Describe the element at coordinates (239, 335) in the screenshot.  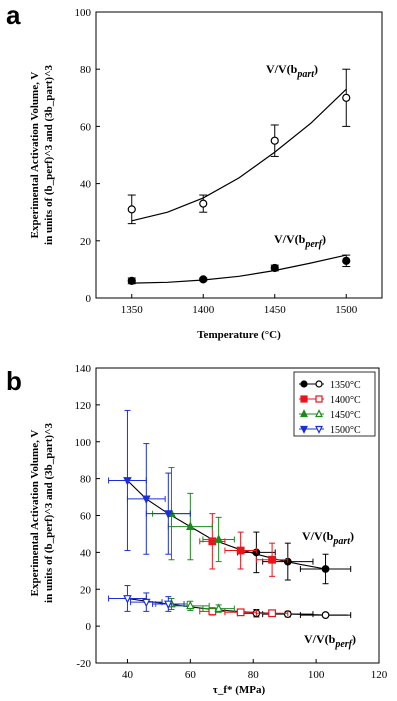
I see `x-axis-title-a: Temperature (°C)` at that location.